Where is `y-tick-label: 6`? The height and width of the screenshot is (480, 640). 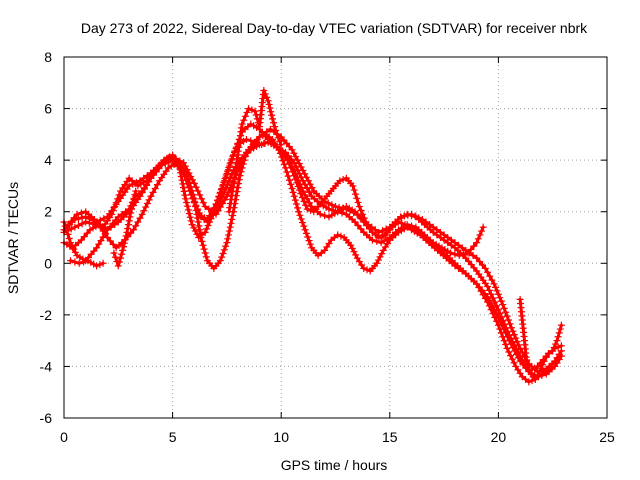
y-tick-label: 6 is located at coordinates (48, 109).